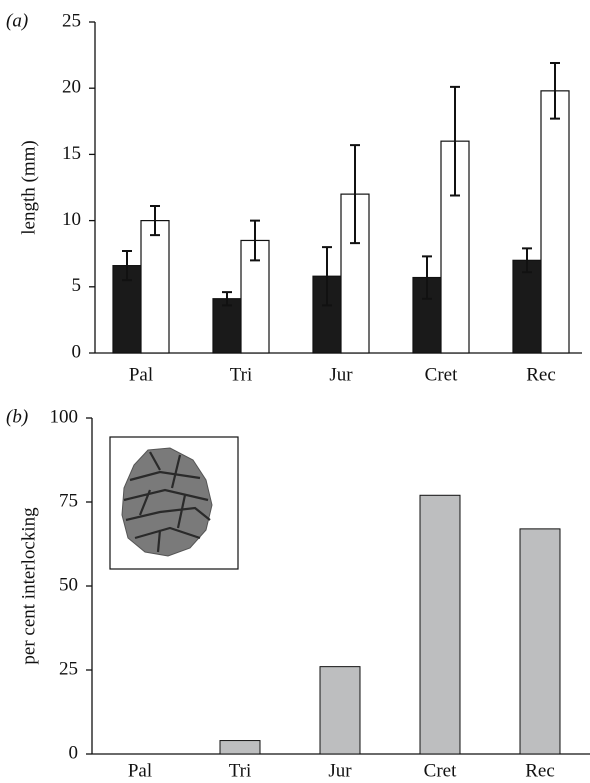 The image size is (590, 783). I want to click on cone-scales, so click(167, 502).